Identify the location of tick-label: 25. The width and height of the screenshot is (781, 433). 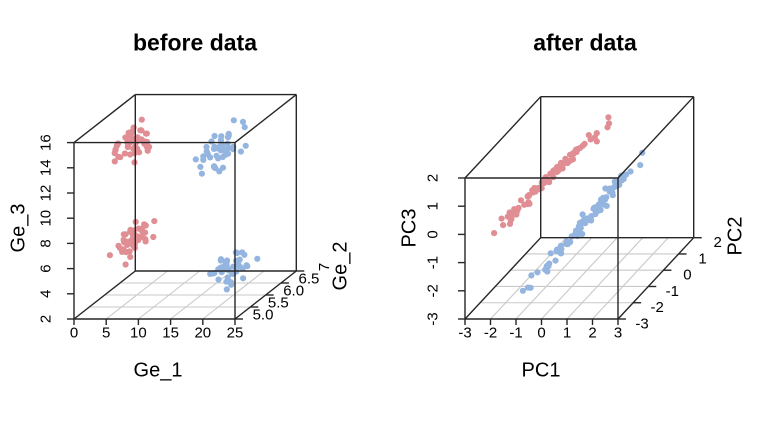
(235, 333).